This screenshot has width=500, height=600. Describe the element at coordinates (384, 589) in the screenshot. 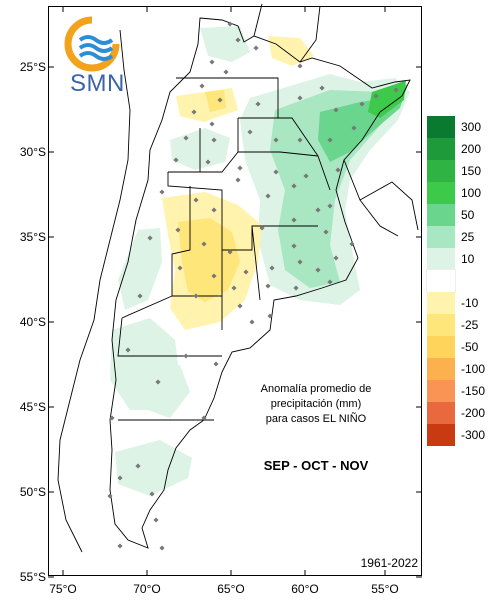

I see `lon-tick-label: 55°O` at that location.